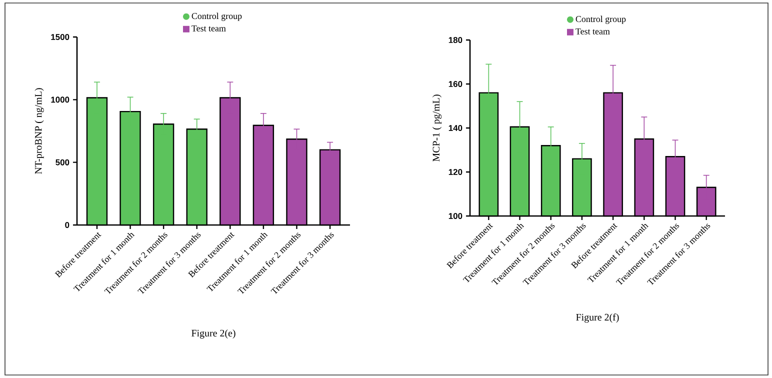 This screenshot has height=378, width=772. What do you see at coordinates (67, 225) in the screenshot?
I see `y-tick-label: 0` at bounding box center [67, 225].